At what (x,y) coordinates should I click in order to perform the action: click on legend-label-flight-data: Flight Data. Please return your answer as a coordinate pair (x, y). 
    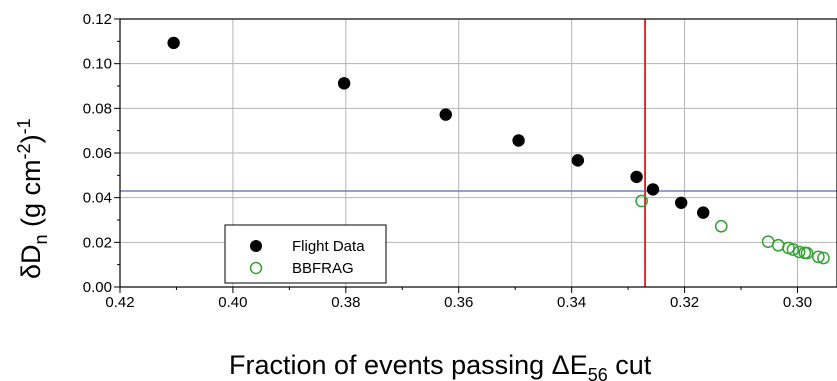
    Looking at the image, I should click on (328, 246).